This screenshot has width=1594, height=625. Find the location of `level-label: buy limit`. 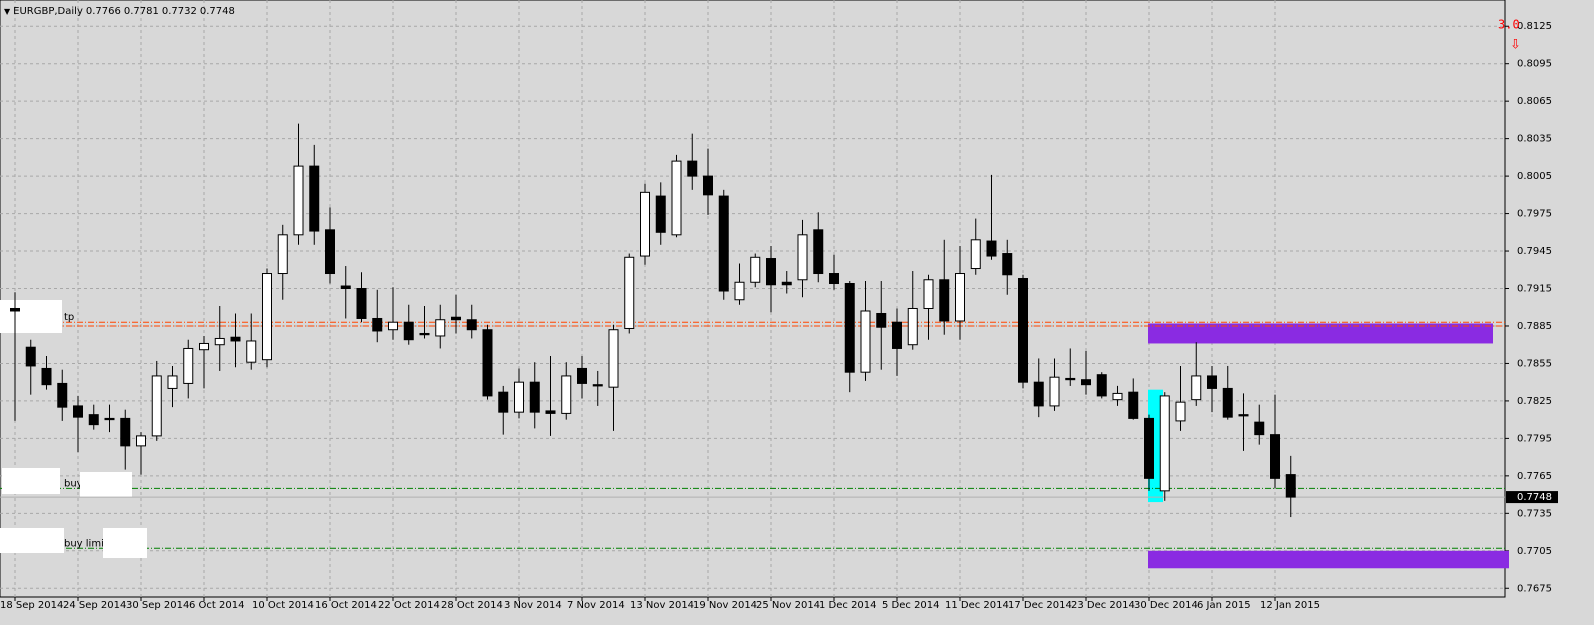

level-label: buy limit is located at coordinates (86, 543).